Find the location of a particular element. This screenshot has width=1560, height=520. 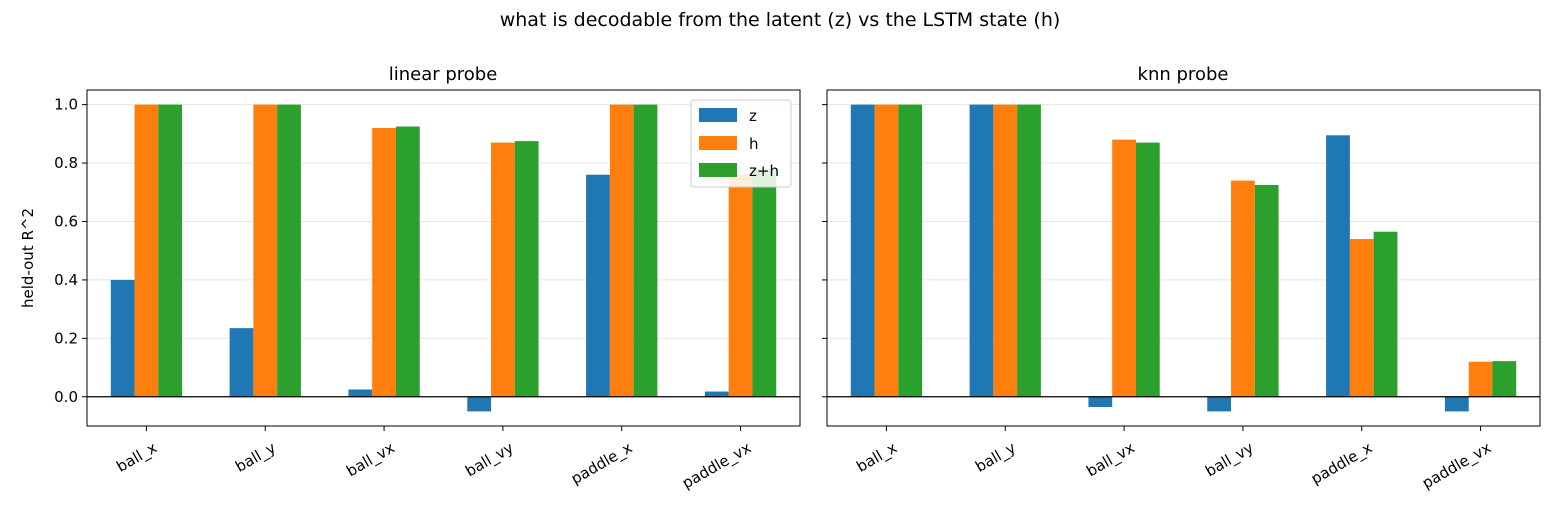

linear-probe-bar-h-ball-vy is located at coordinates (503, 269).